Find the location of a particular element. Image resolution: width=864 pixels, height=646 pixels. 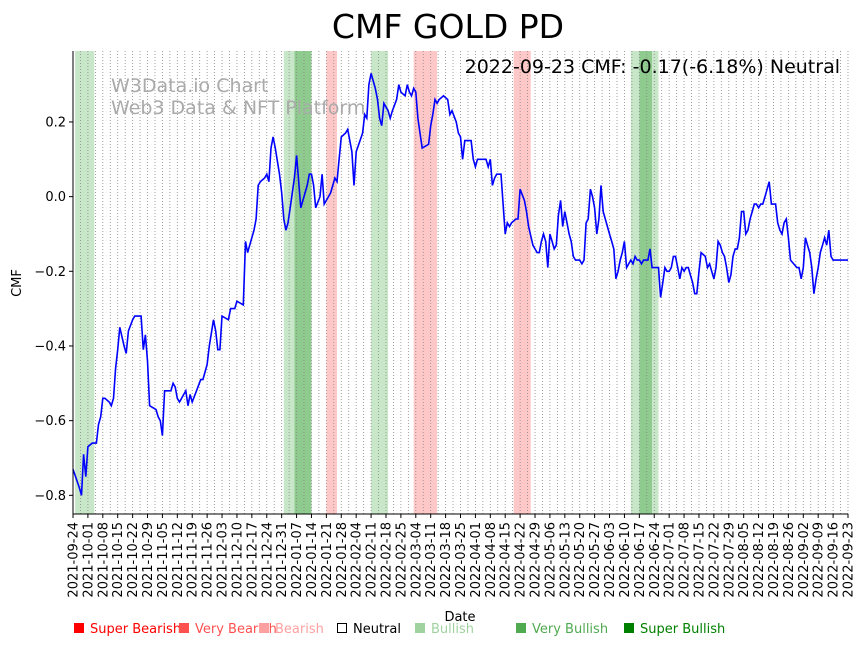

x-tick-label: 2022-05-13 is located at coordinates (565, 560).